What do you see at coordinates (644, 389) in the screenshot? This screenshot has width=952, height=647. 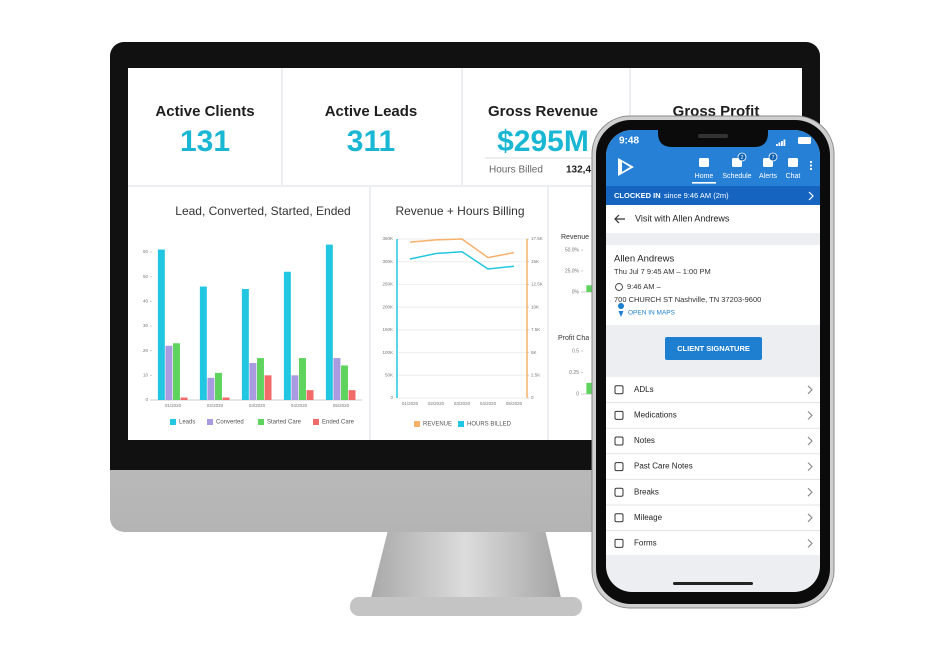 I see `menu-label: ADLs` at bounding box center [644, 389].